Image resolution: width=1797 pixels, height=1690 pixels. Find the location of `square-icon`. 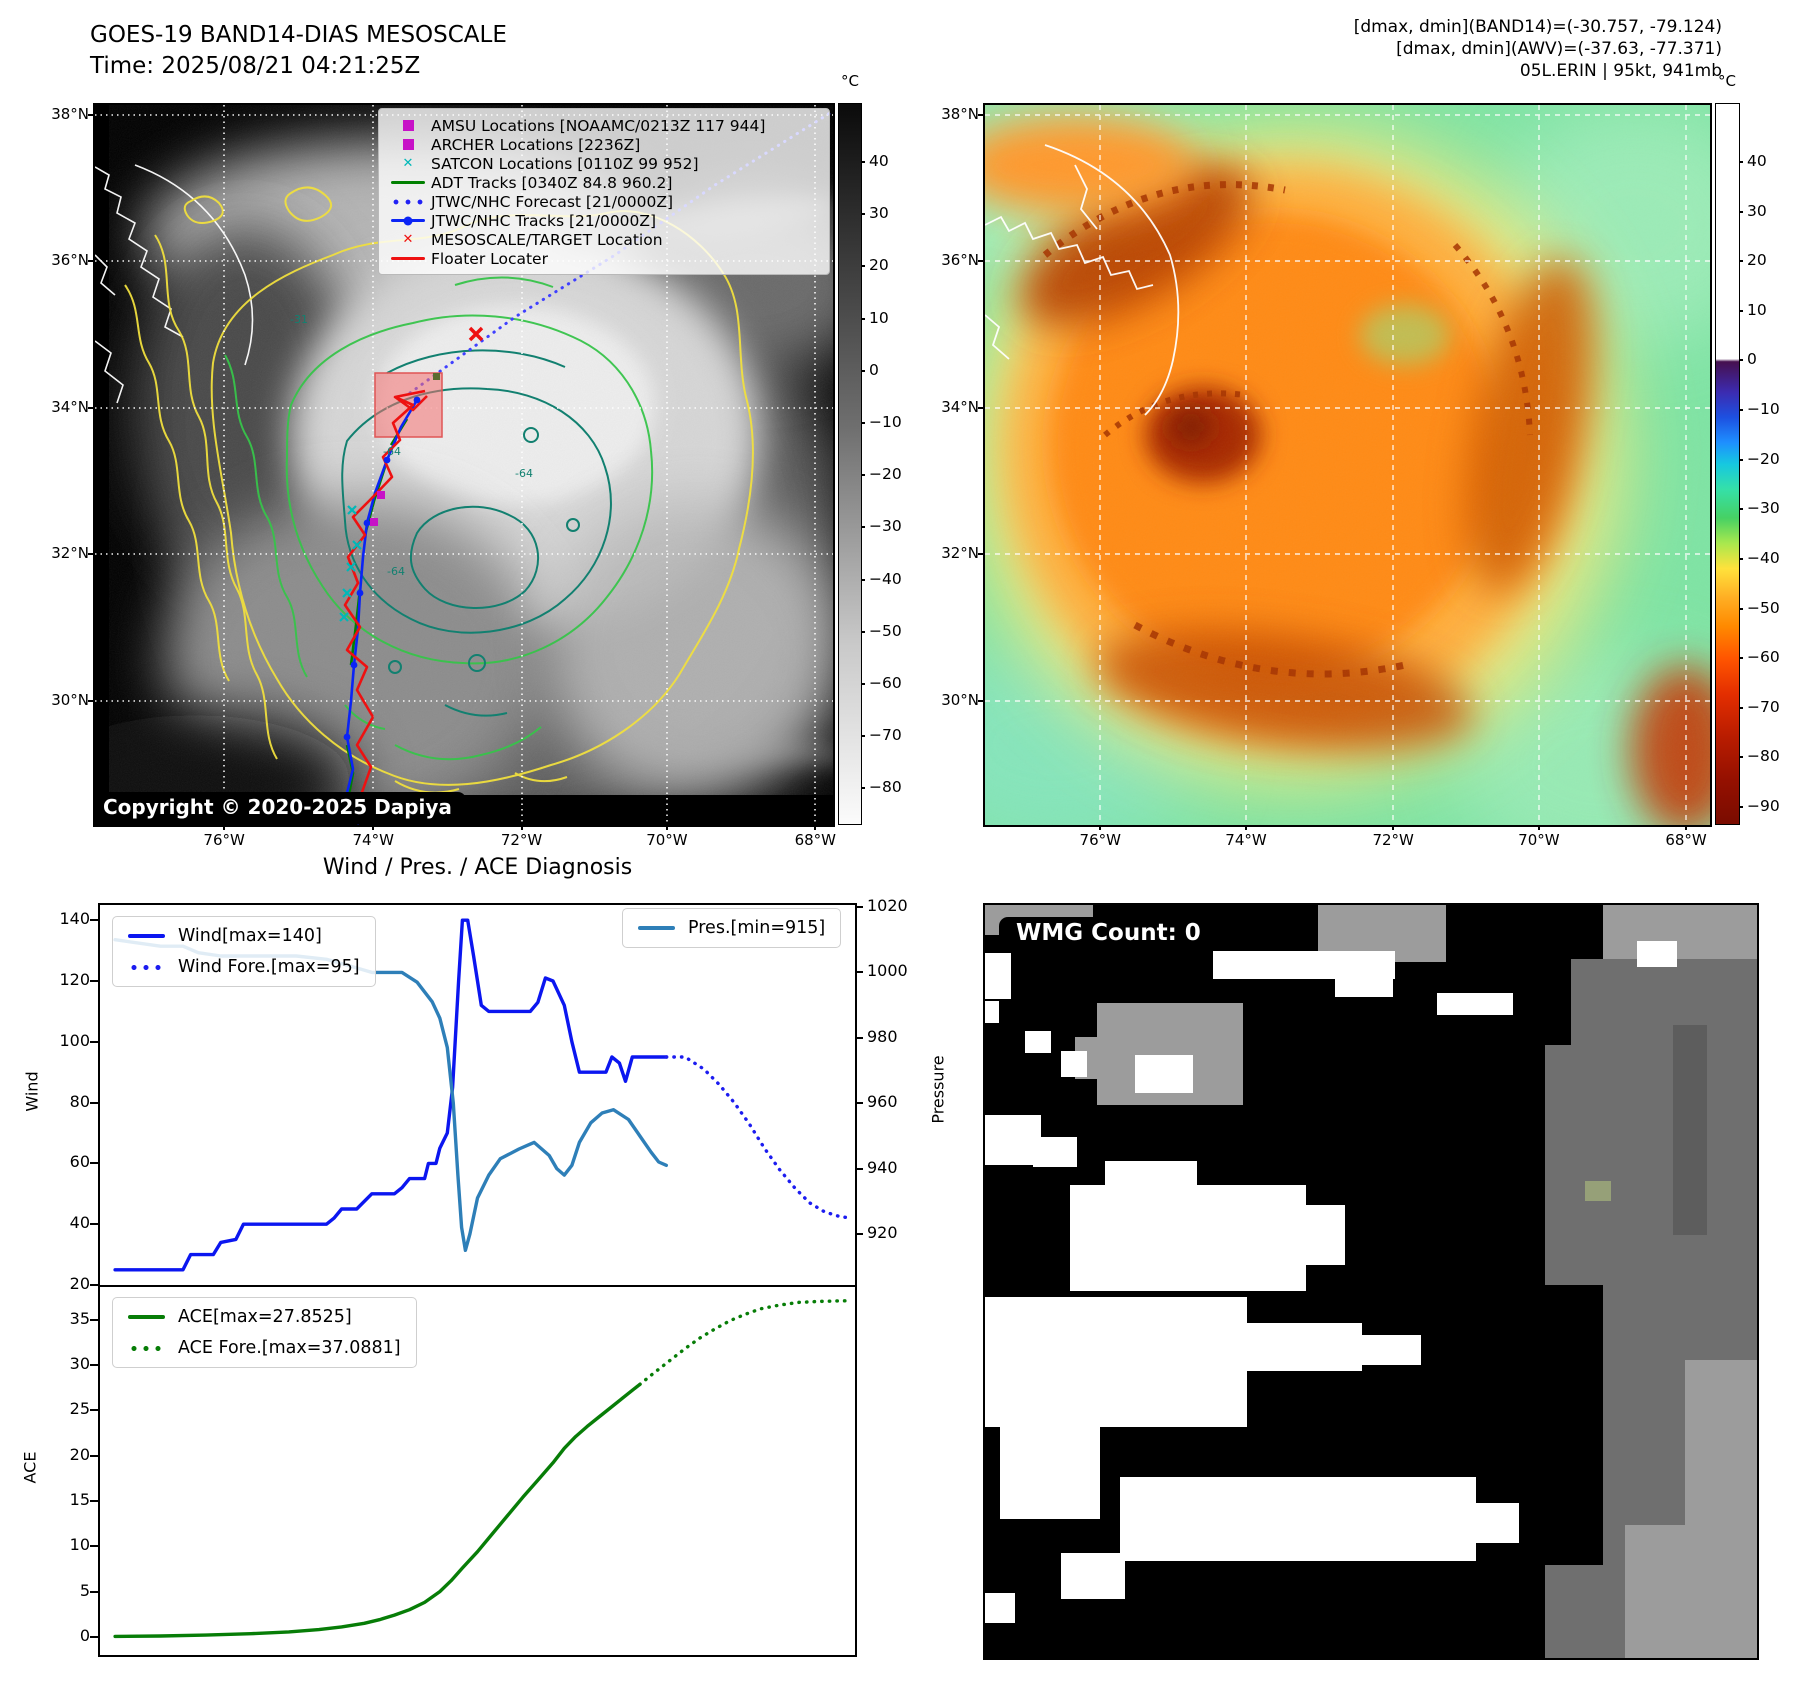

square-icon is located at coordinates (408, 145).